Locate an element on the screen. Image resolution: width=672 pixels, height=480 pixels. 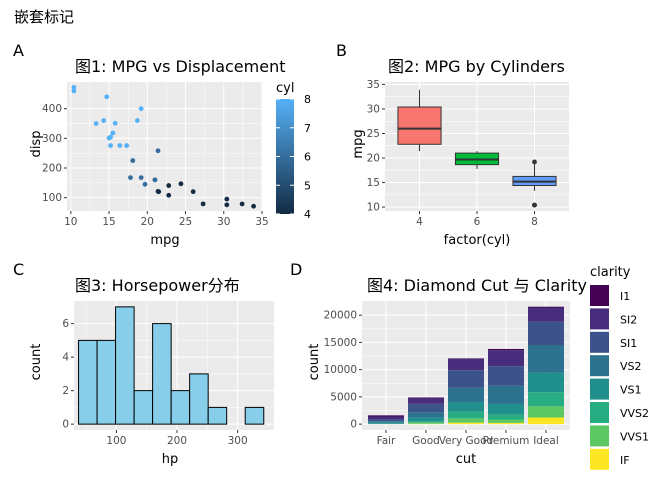
panel-a-legend-title: cyl is located at coordinates (285, 88).